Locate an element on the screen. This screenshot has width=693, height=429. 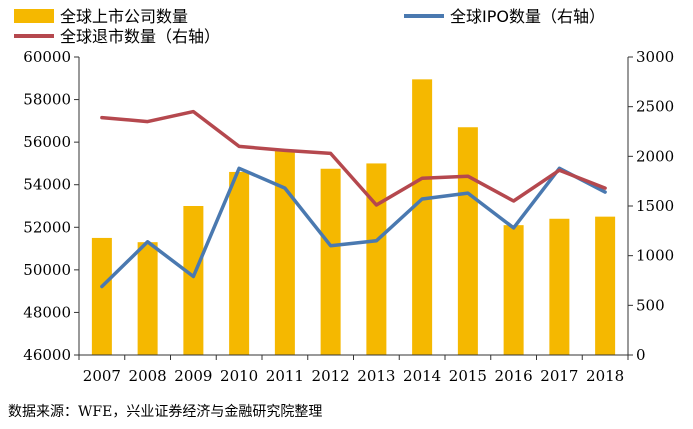
bar-2014 is located at coordinates (422, 217).